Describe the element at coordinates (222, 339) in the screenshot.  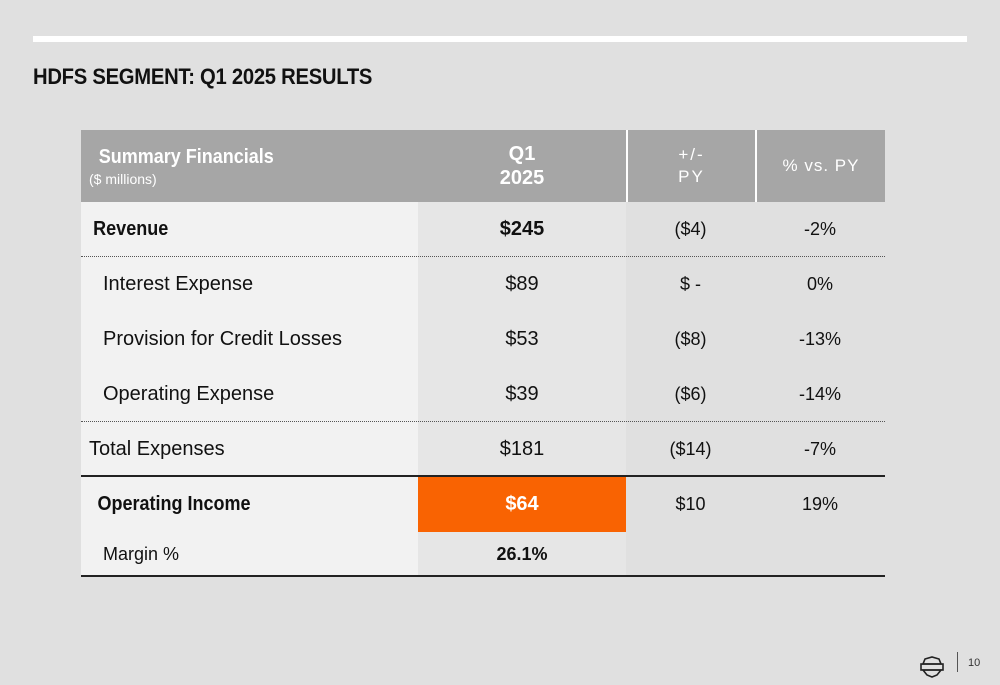
I see `row-label: Provision for Credit Losses` at that location.